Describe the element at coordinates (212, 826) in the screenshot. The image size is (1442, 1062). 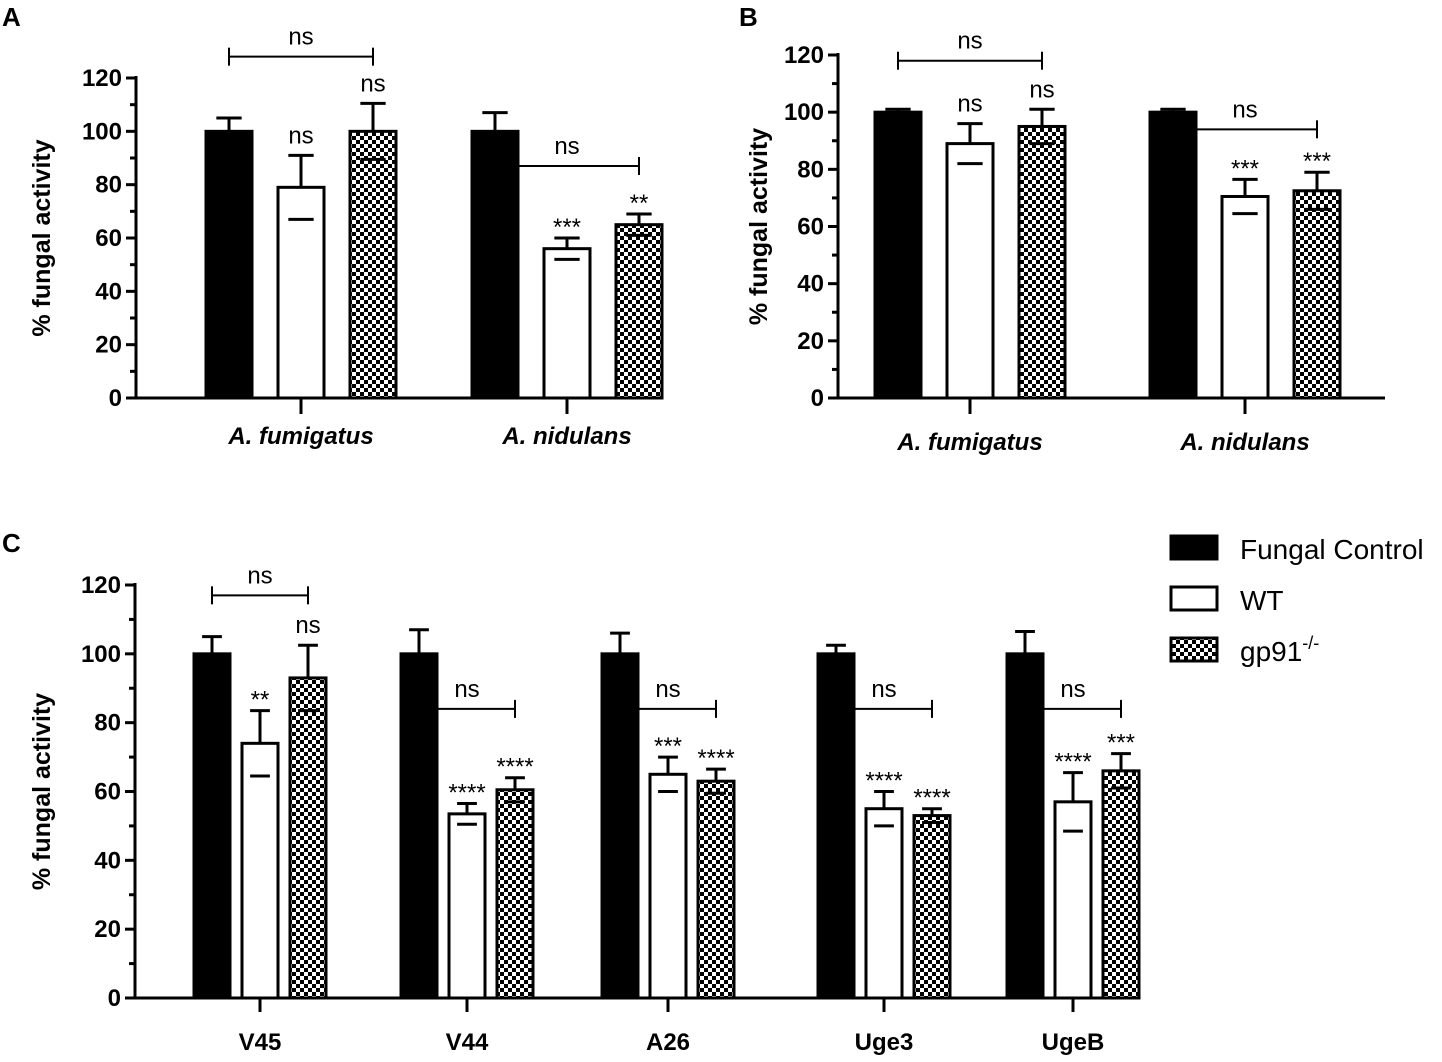
I see `bar-v45-fungal-control` at that location.